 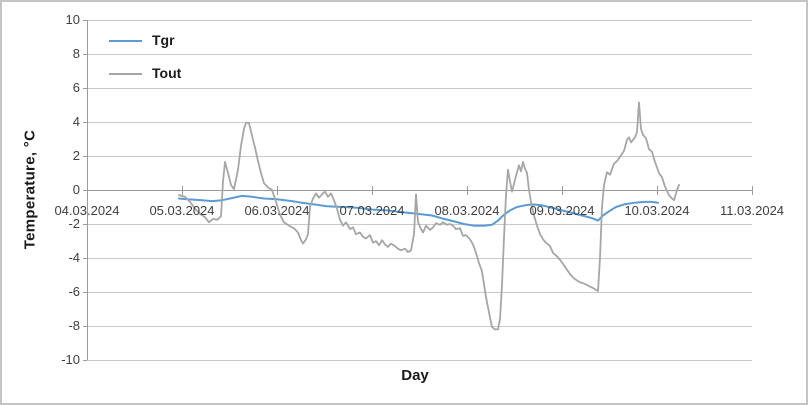 What do you see at coordinates (87, 210) in the screenshot?
I see `x-tick-label: 04.03.2024` at bounding box center [87, 210].